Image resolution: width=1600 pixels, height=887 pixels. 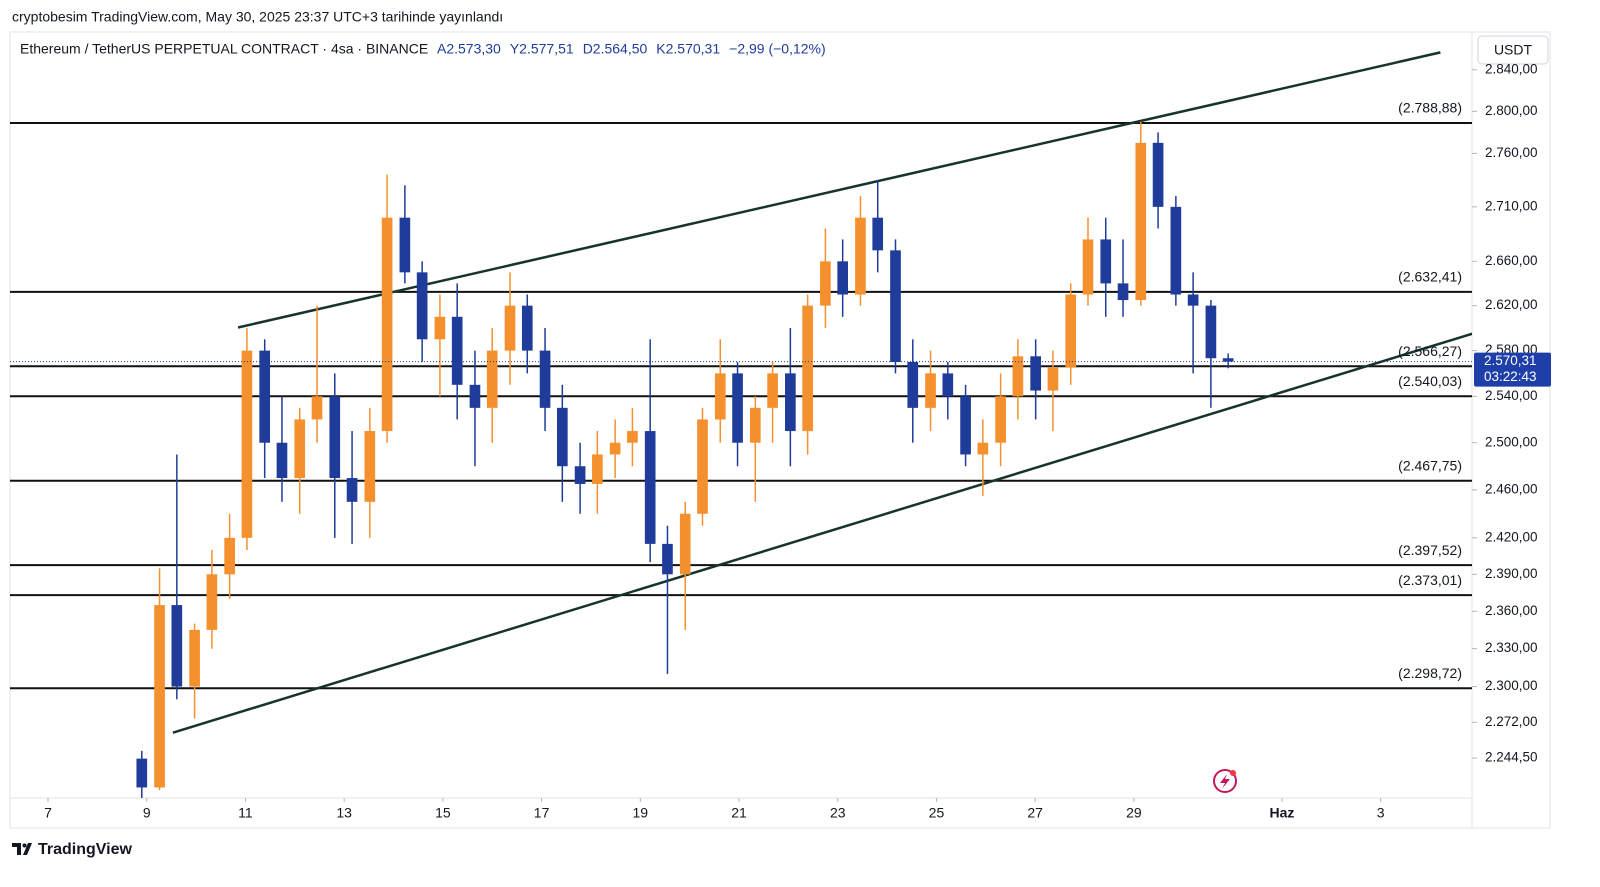 What do you see at coordinates (688, 49) in the screenshot?
I see `ohlc-value: K2.570,31` at bounding box center [688, 49].